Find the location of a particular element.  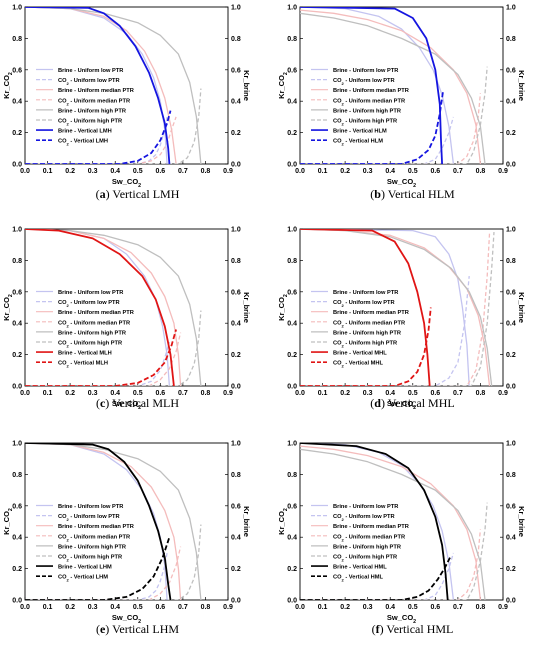

y-tick-label-left-a-0: 0.0 is located at coordinates (17, 165).